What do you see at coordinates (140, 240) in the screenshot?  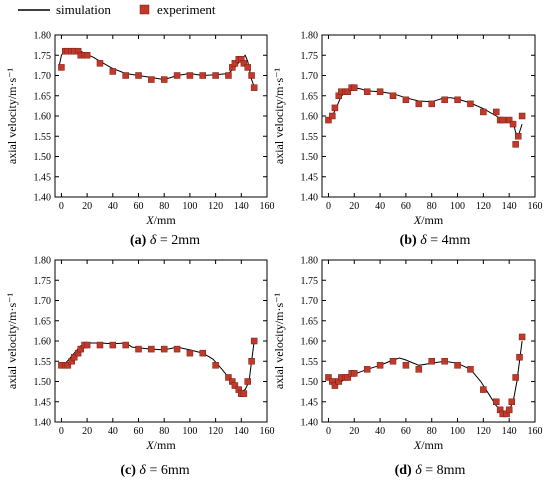 I see `caption-letter: (a)` at bounding box center [140, 240].